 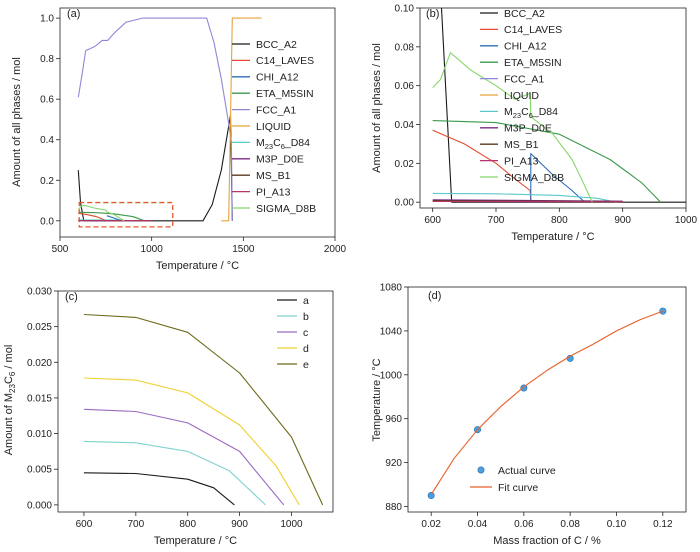 I want to click on y-tick-label: 1000, so click(x=391, y=375).